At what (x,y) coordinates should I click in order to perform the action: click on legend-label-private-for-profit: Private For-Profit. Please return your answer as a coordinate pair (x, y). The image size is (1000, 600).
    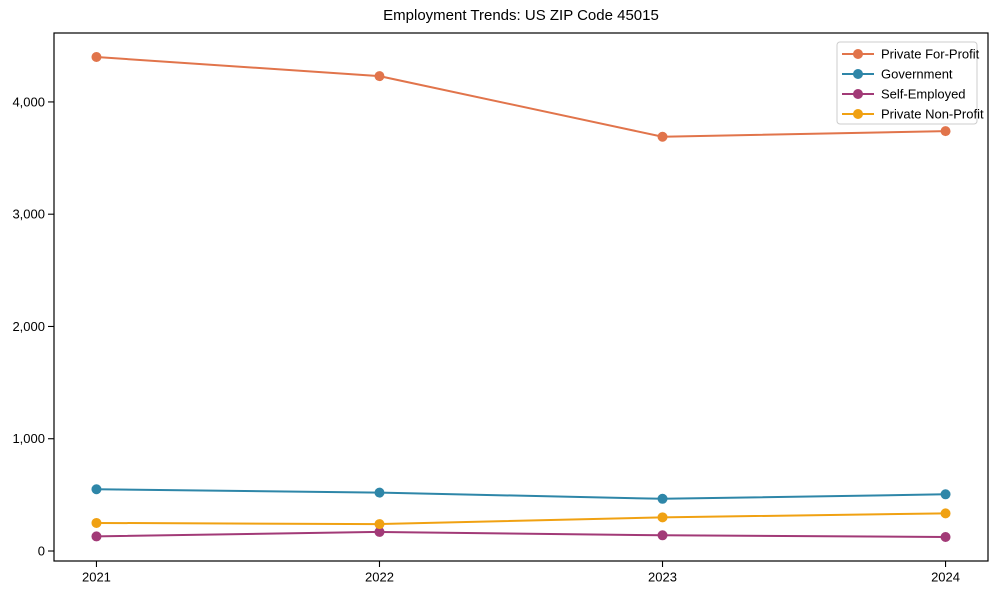
    Looking at the image, I should click on (930, 54).